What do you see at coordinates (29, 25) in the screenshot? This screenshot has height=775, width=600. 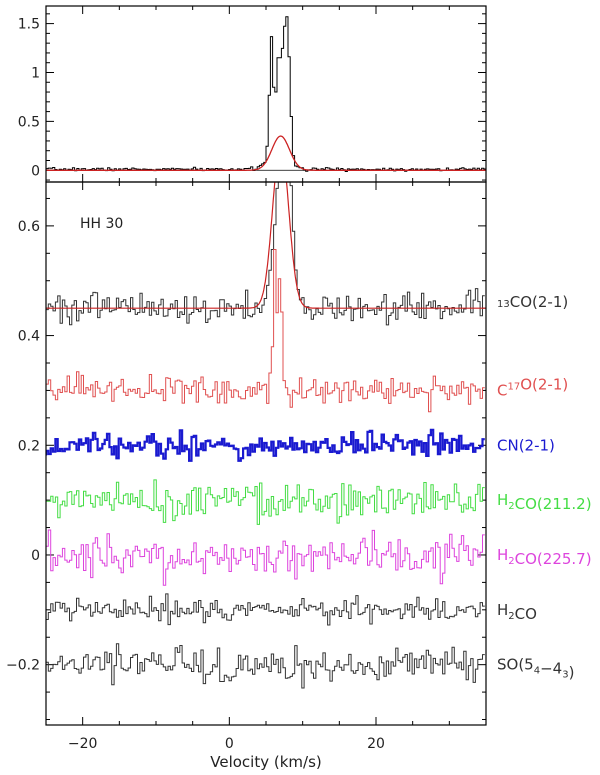 I see `y-tick-label: 1.5` at bounding box center [29, 25].